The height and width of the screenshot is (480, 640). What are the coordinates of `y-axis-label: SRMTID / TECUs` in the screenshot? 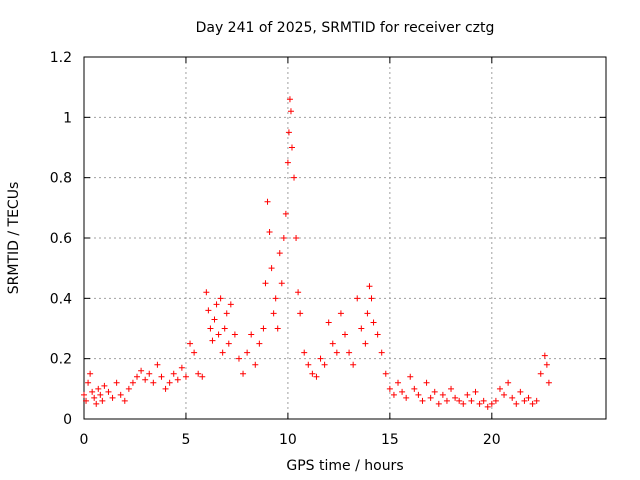 It's located at (14, 238).